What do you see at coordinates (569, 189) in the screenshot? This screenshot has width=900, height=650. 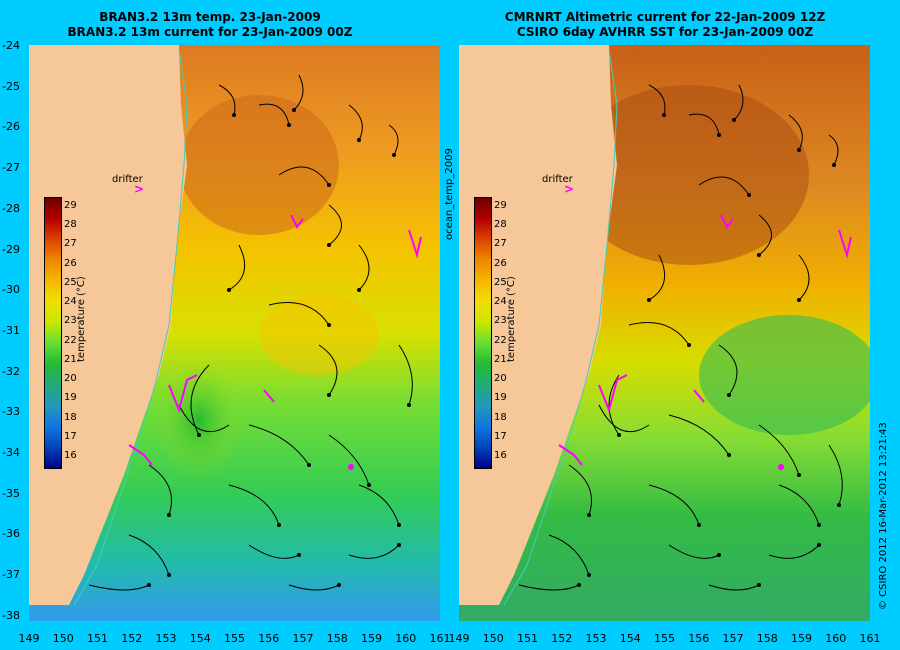 I see `drifter-marker-right: >` at bounding box center [569, 189].